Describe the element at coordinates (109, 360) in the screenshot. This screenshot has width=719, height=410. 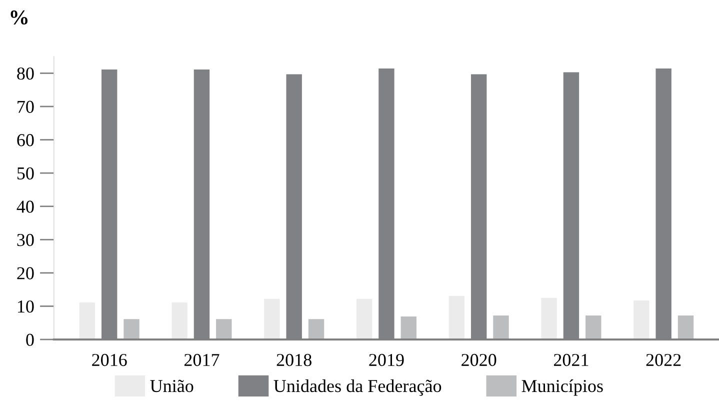
I see `x-tick-label: 2016` at that location.